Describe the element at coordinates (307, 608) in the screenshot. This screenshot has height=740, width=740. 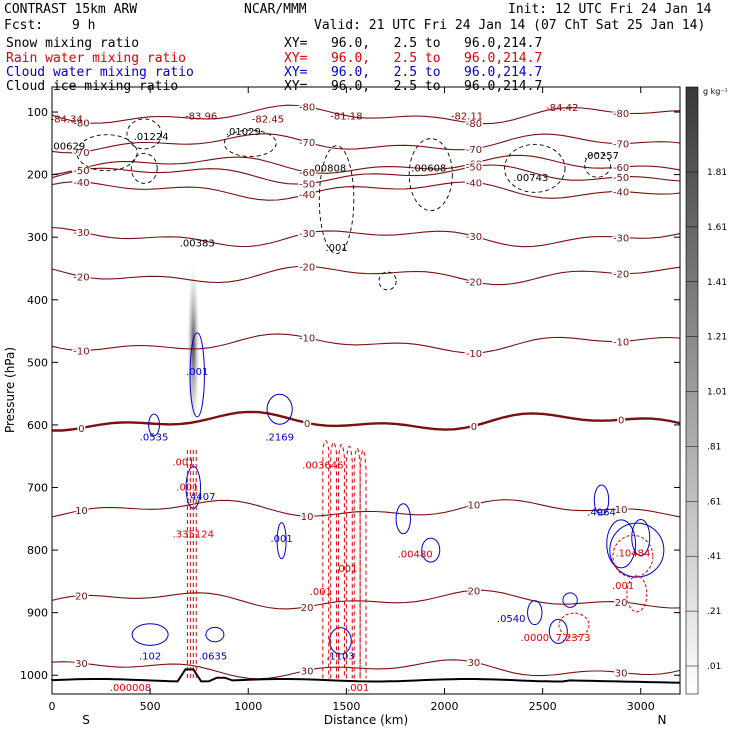
I see `isotherm-label: 20` at that location.